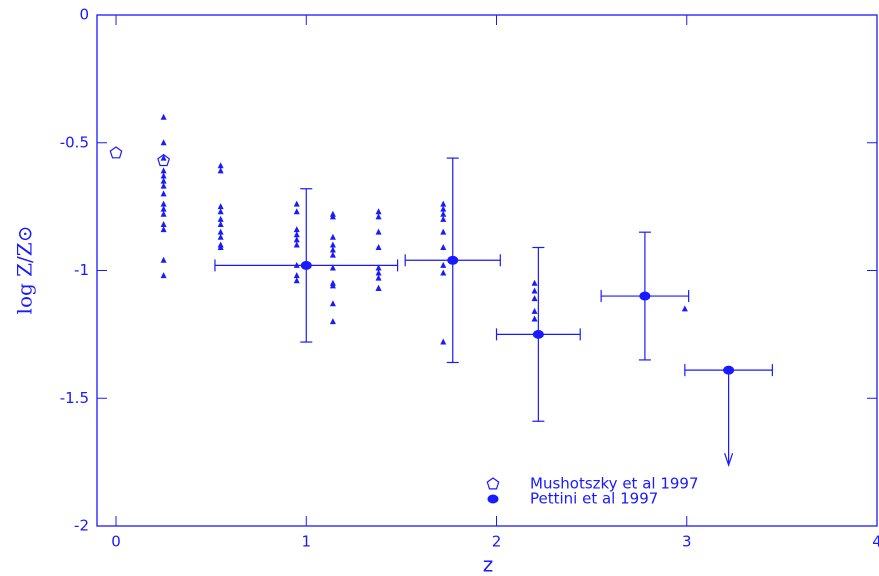  What do you see at coordinates (81, 270) in the screenshot?
I see `y-tick-label: -1` at bounding box center [81, 270].